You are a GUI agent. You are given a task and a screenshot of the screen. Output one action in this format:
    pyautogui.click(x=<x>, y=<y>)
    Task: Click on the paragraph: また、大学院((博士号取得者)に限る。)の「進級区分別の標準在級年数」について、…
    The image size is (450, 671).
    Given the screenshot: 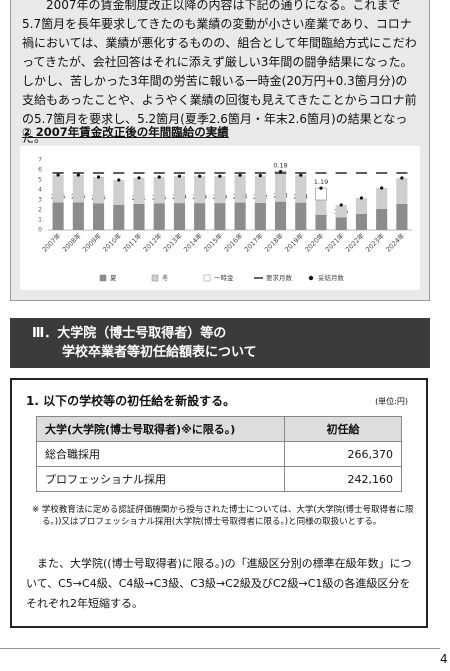 What is the action you would take?
    pyautogui.click(x=219, y=583)
    